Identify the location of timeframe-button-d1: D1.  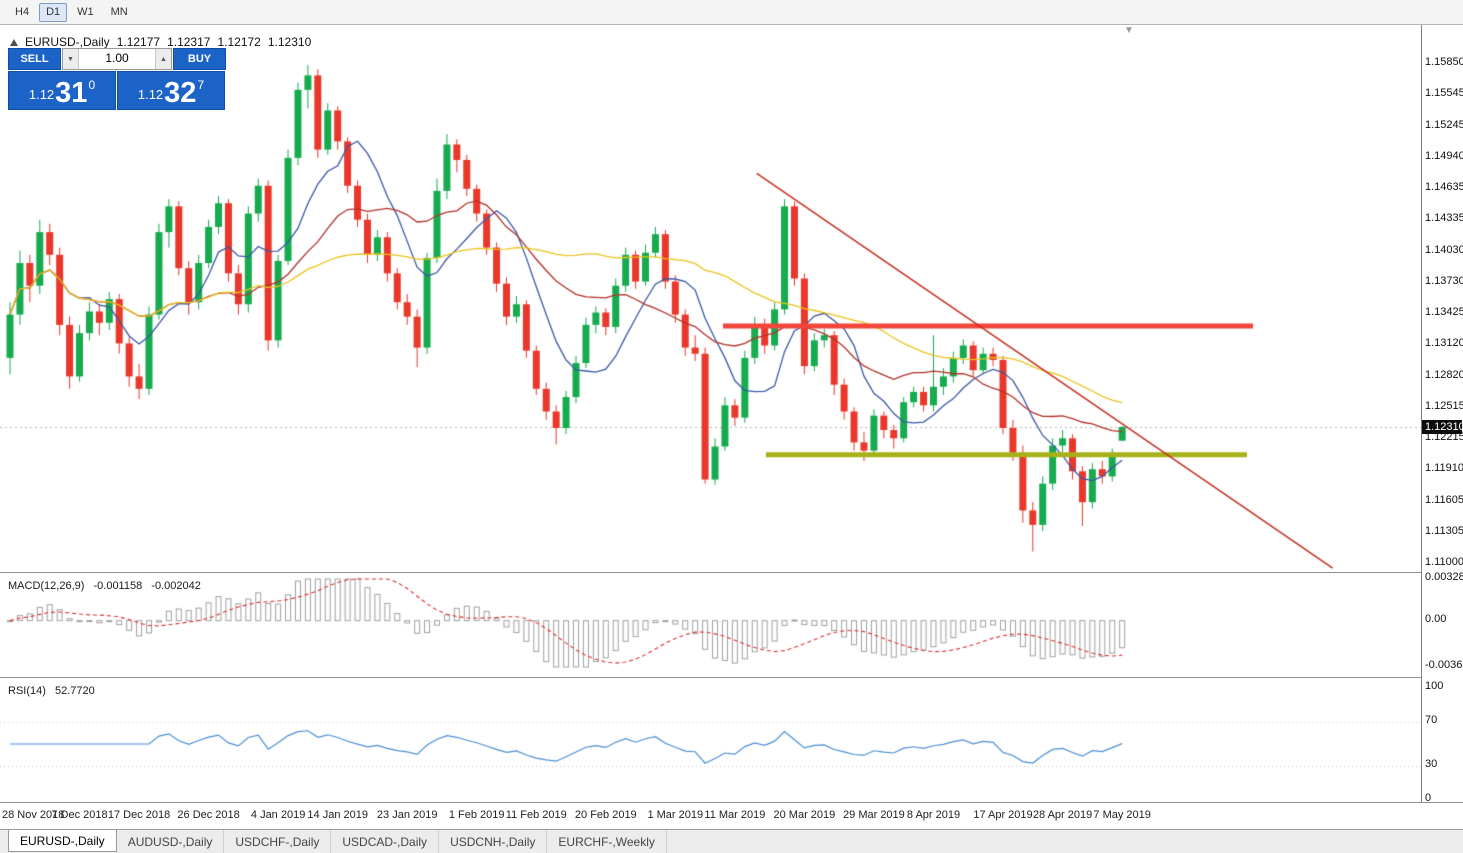
(53, 12).